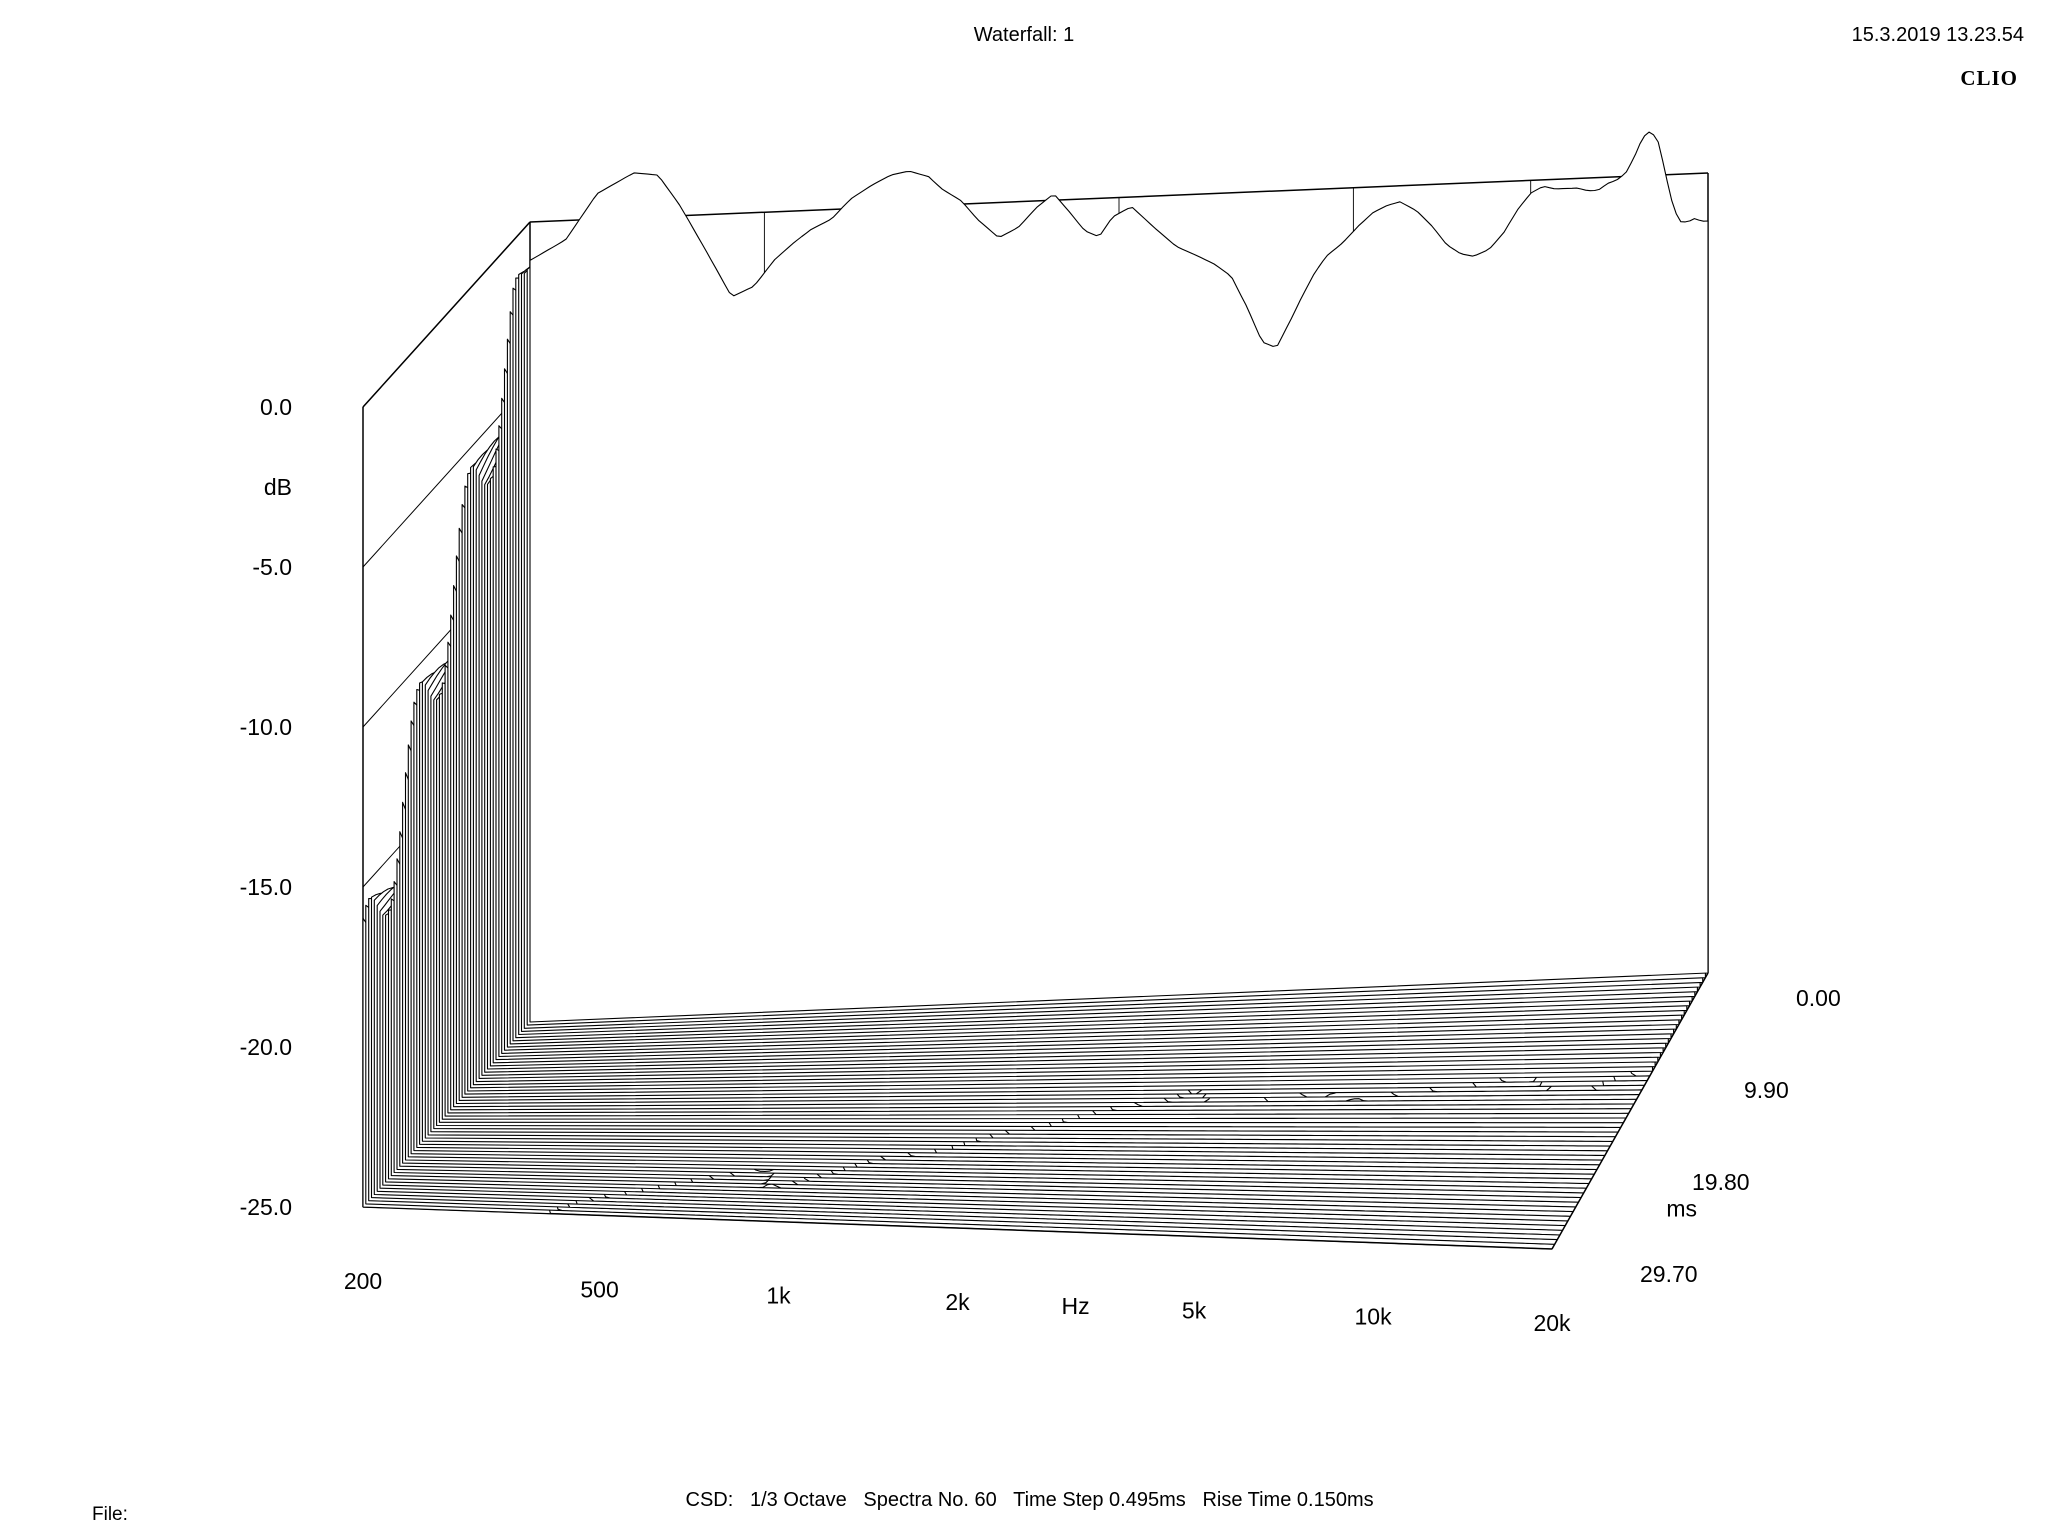 The width and height of the screenshot is (2048, 1536). What do you see at coordinates (1076, 1306) in the screenshot?
I see `x-axis-label: Hz` at bounding box center [1076, 1306].